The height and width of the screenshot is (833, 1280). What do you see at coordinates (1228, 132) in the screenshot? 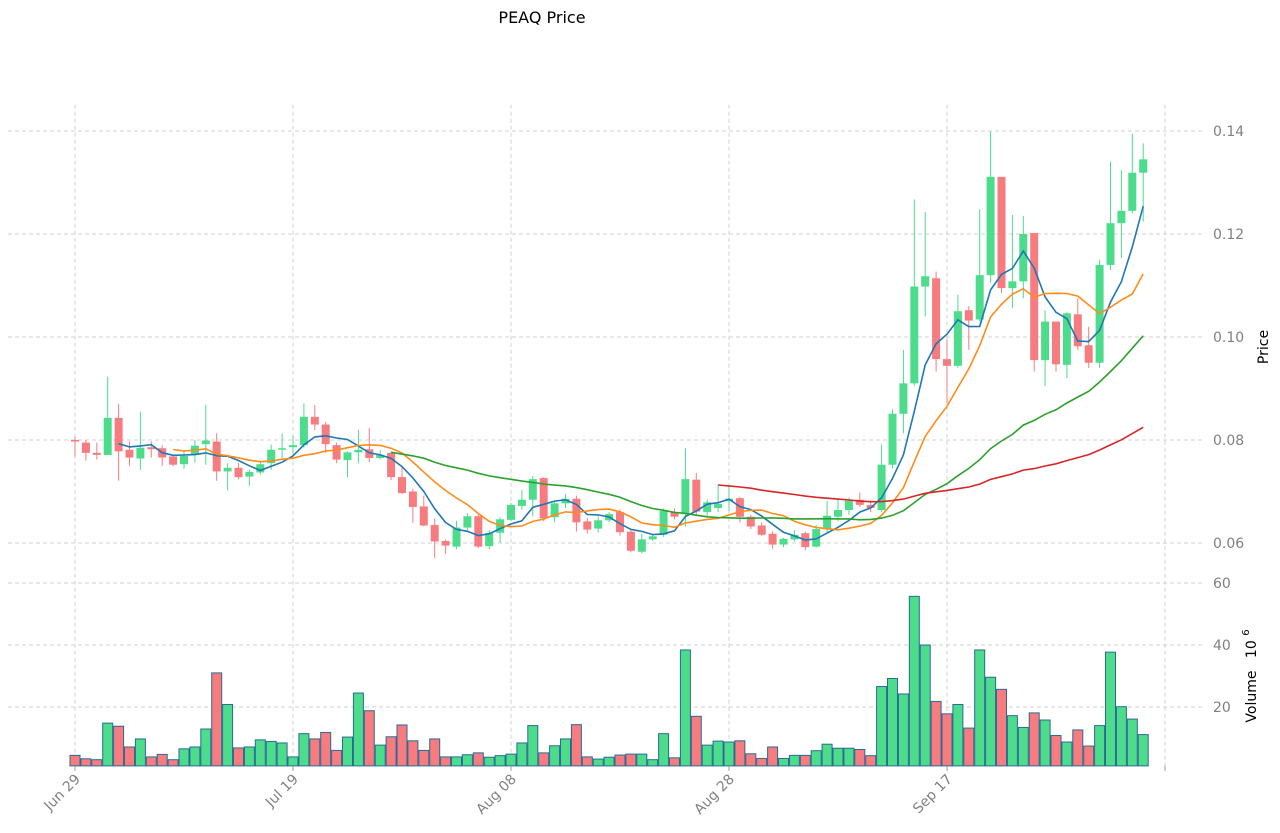
I see `price-tick-label: 0.14` at bounding box center [1228, 132].